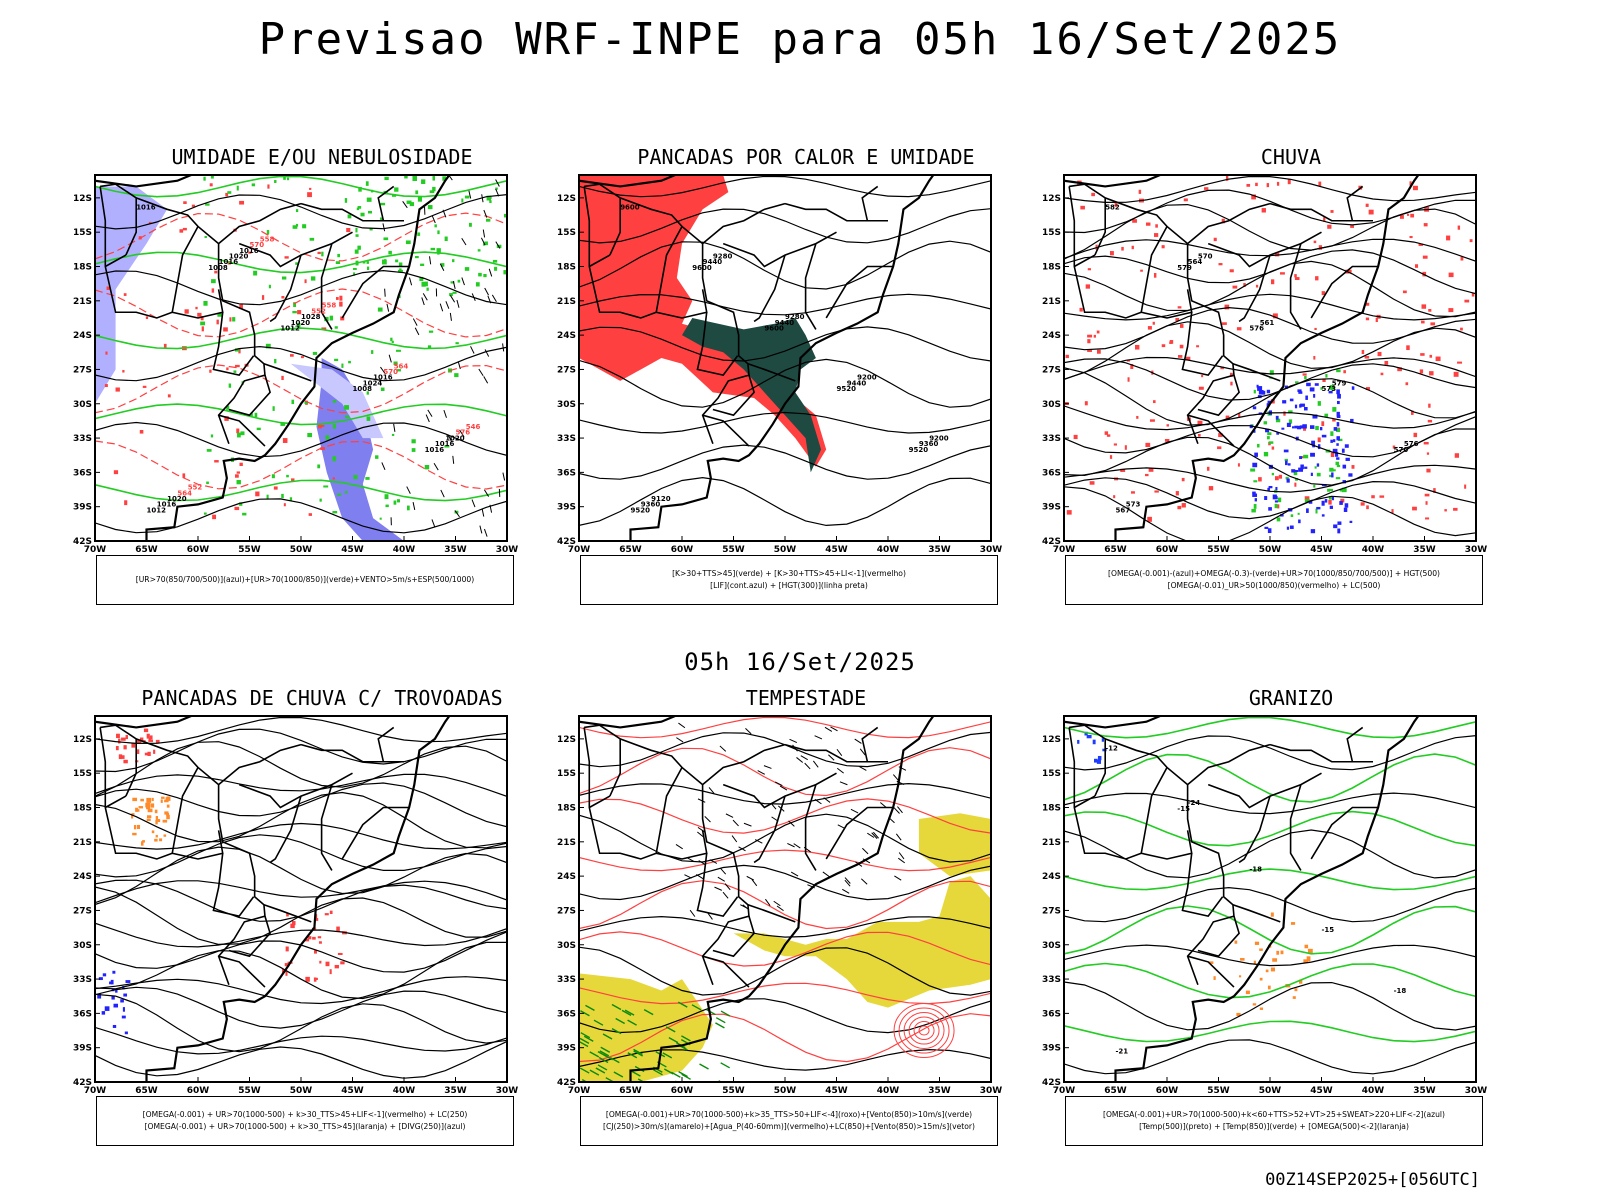  What do you see at coordinates (579, 549) in the screenshot?
I see `lon-label: 70W` at bounding box center [579, 549].